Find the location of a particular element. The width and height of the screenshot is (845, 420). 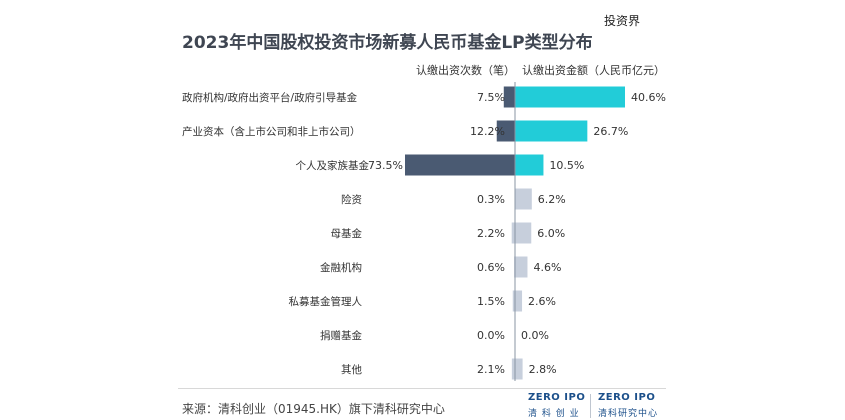

zero-ipo-logo: ZERO IPO 清 科 创 业 is located at coordinates (558, 406).